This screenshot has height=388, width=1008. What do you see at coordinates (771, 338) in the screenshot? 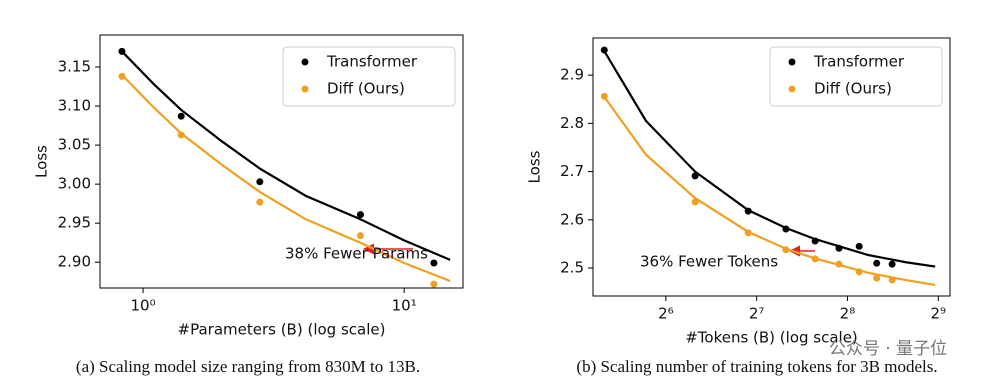
I see `x-axis-label: #Tokens (B) (log scale)` at bounding box center [771, 338].